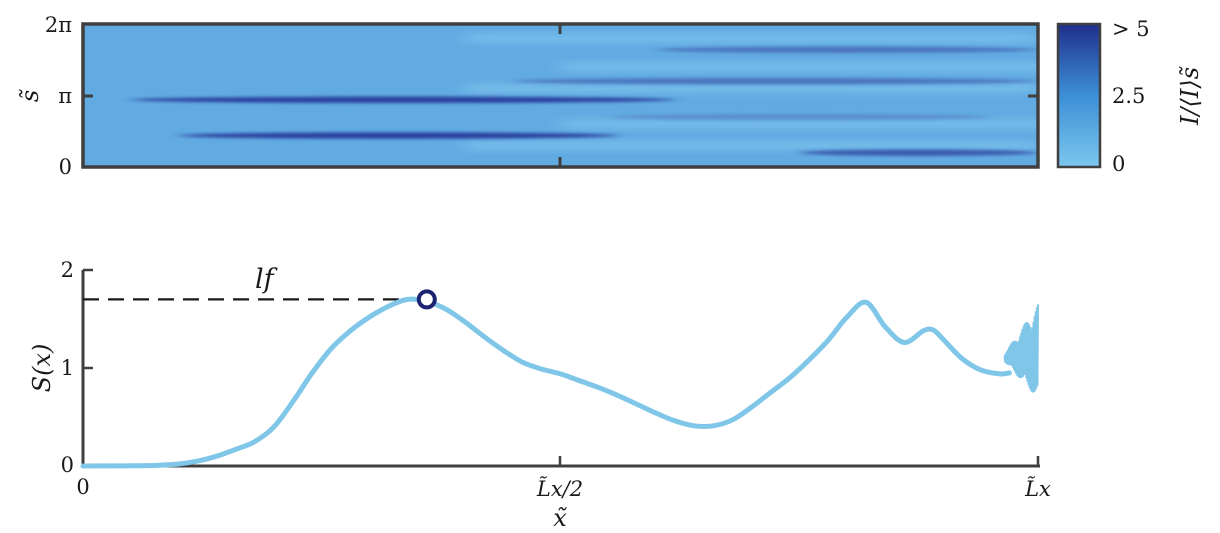 The image size is (1220, 533). What do you see at coordinates (1037, 489) in the screenshot?
I see `xtick-end: L̃x` at bounding box center [1037, 489].